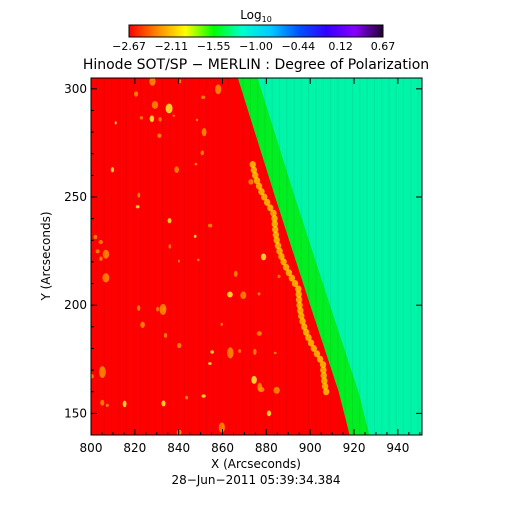  Describe the element at coordinates (255, 480) in the screenshot. I see `timestamp: 28−Jun−2011 05:39:34.384` at that location.